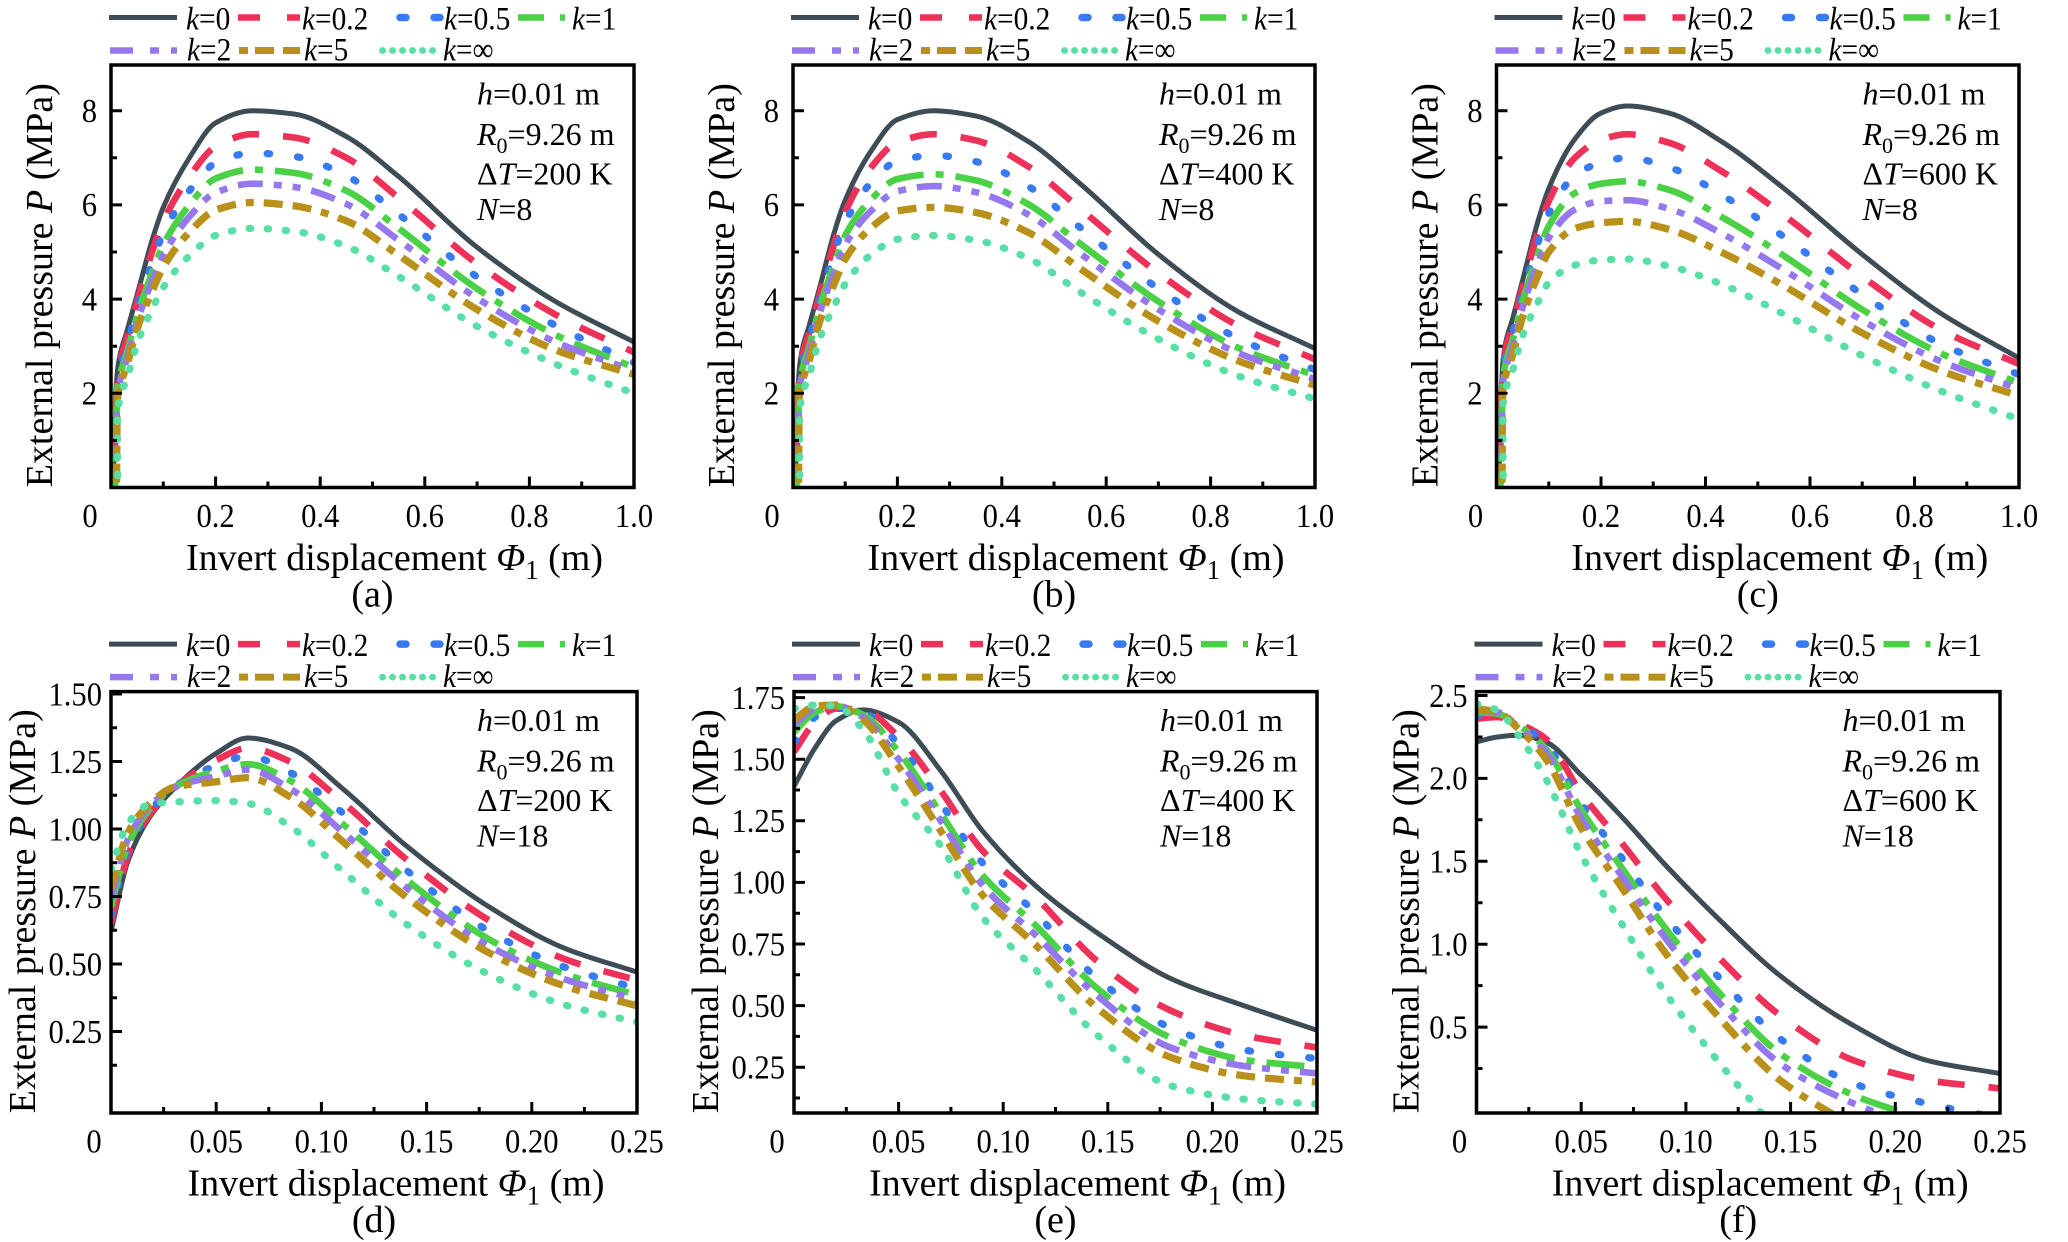 The image size is (2068, 1242). What do you see at coordinates (1448, 861) in the screenshot?
I see `svg-text: 1.5` at bounding box center [1448, 861].